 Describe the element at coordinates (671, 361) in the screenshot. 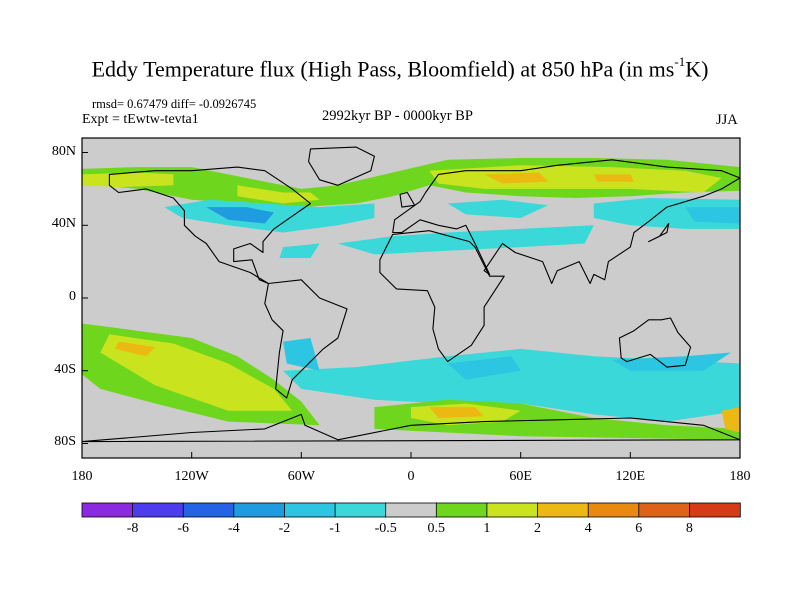

I see `saust-blue` at that location.